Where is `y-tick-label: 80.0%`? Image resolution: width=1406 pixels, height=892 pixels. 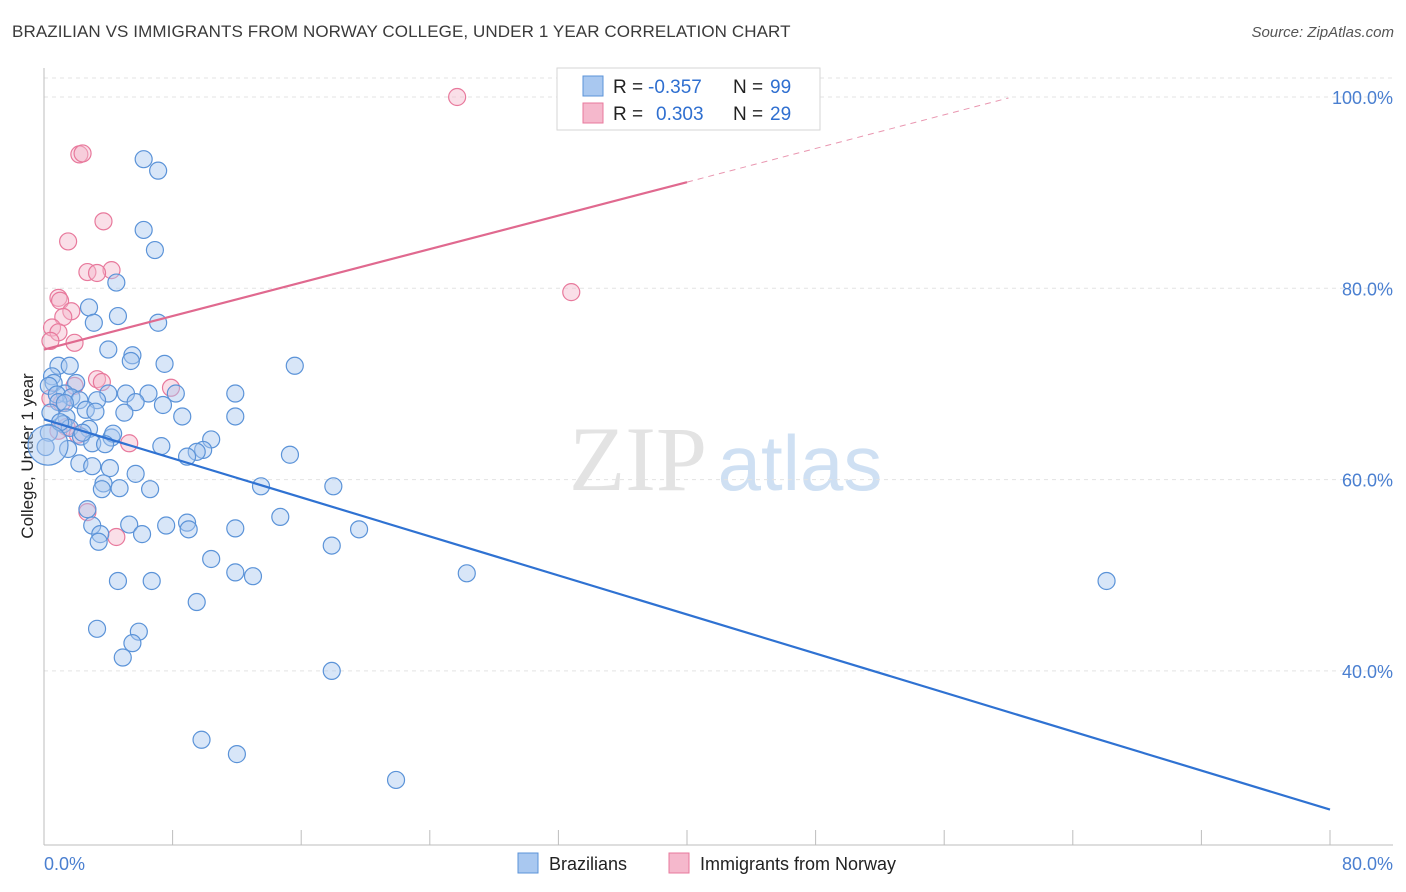 y-tick-label: 80.0% is located at coordinates (1367, 289).